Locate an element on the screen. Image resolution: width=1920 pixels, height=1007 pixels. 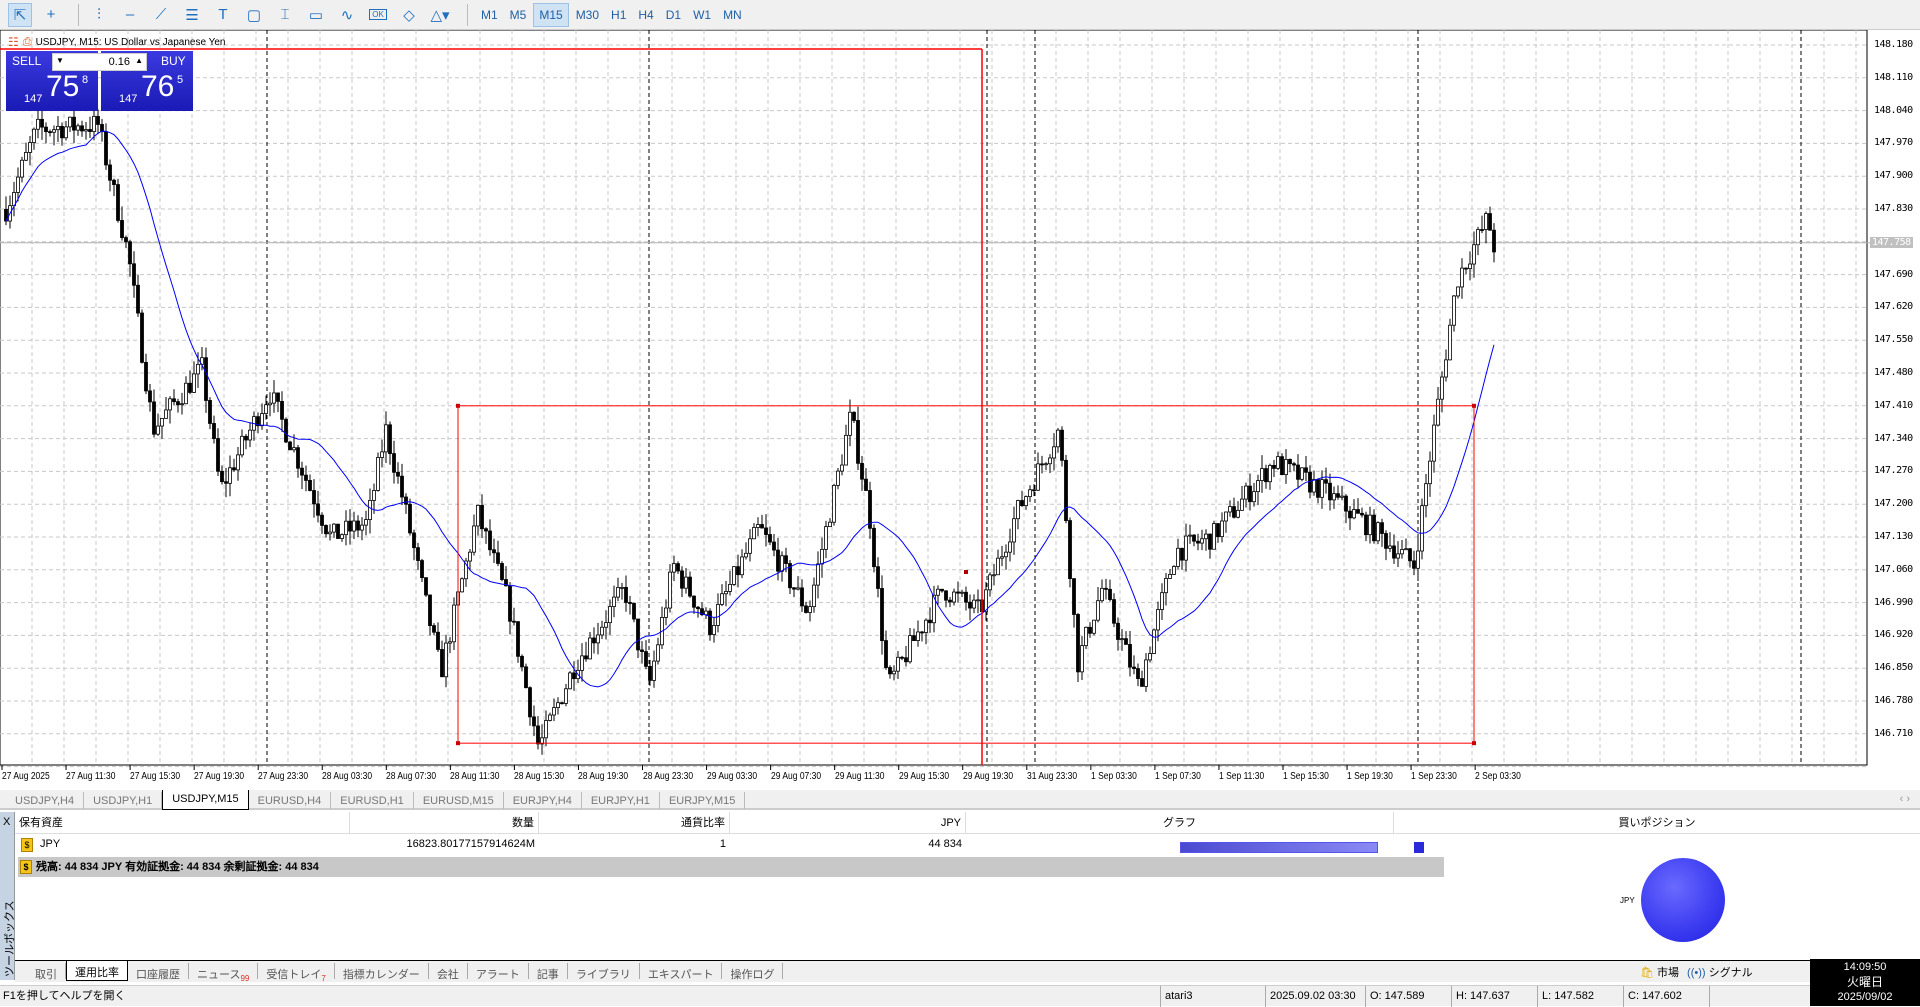
toolbox-tab: 操作ログ is located at coordinates (753, 972).